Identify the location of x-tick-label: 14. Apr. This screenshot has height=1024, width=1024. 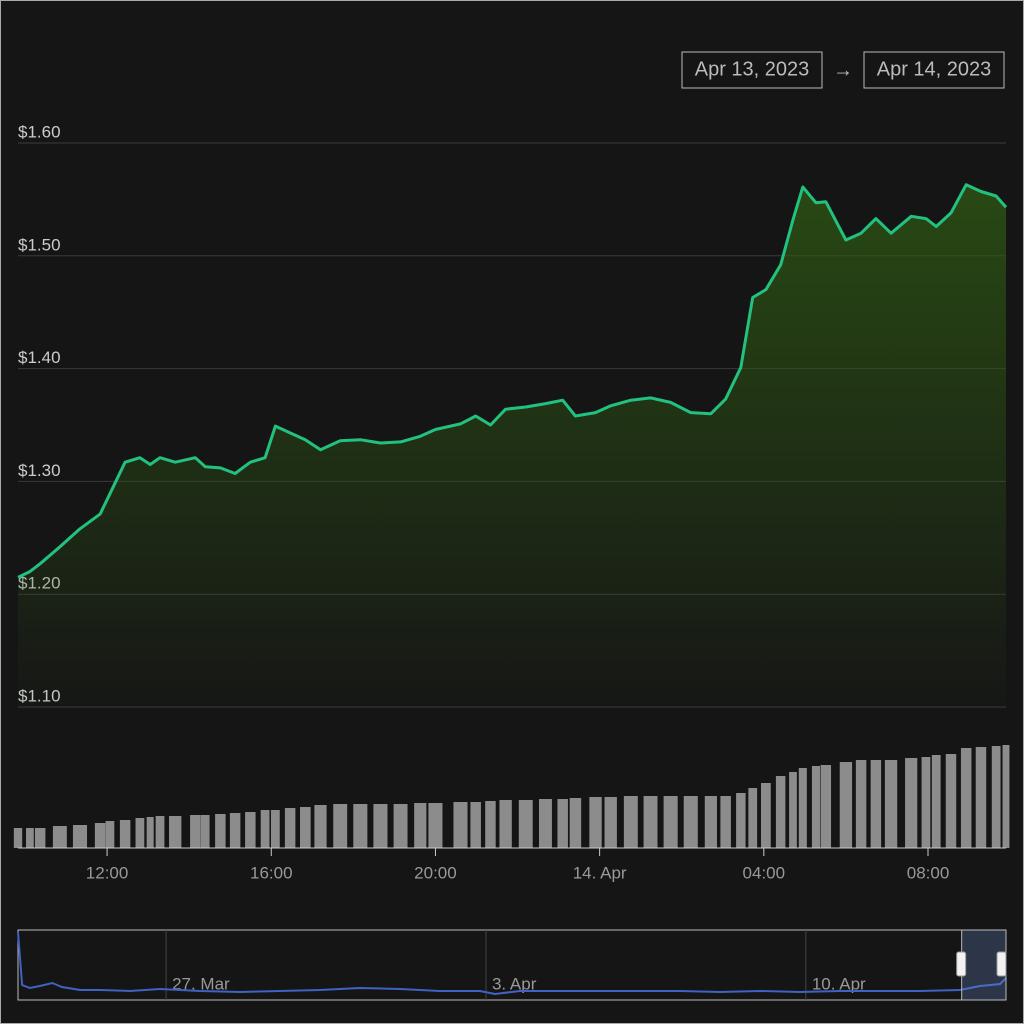
(600, 872).